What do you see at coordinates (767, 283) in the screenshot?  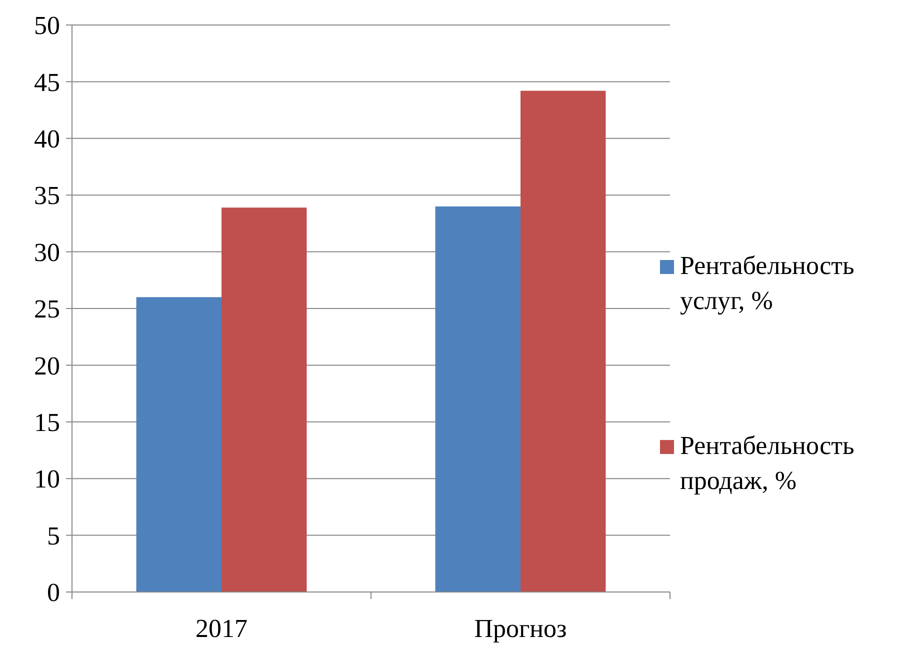 I see `legend-label: Рентабельность услуг, %` at bounding box center [767, 283].